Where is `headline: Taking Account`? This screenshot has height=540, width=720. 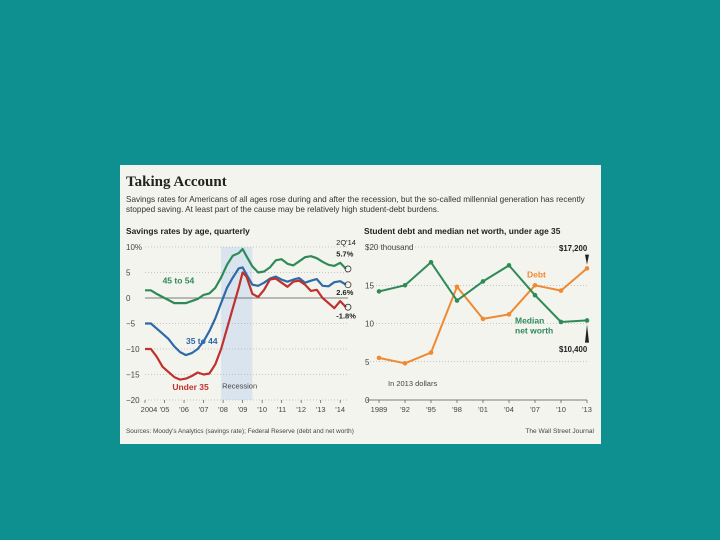 headline: Taking Account is located at coordinates (176, 182).